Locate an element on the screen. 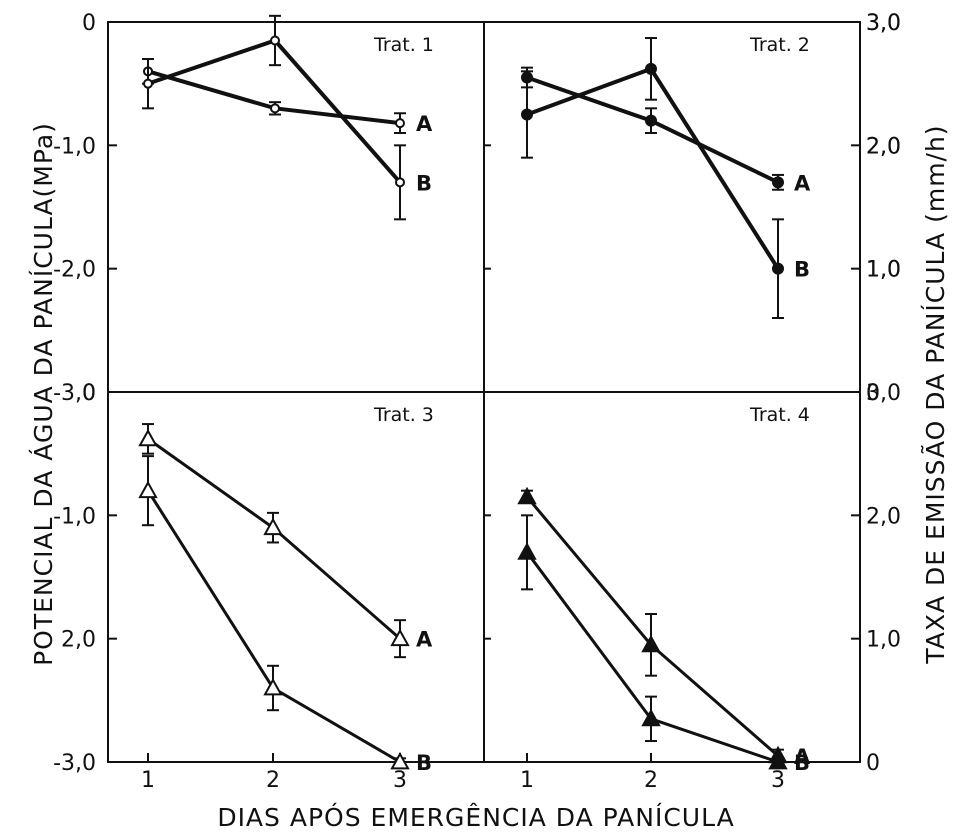 Image resolution: width=953 pixels, height=837 pixels. right-y-axis-title: TAXA DE EMISSÃO DA PANÍCULA (mm/h) is located at coordinates (935, 394).